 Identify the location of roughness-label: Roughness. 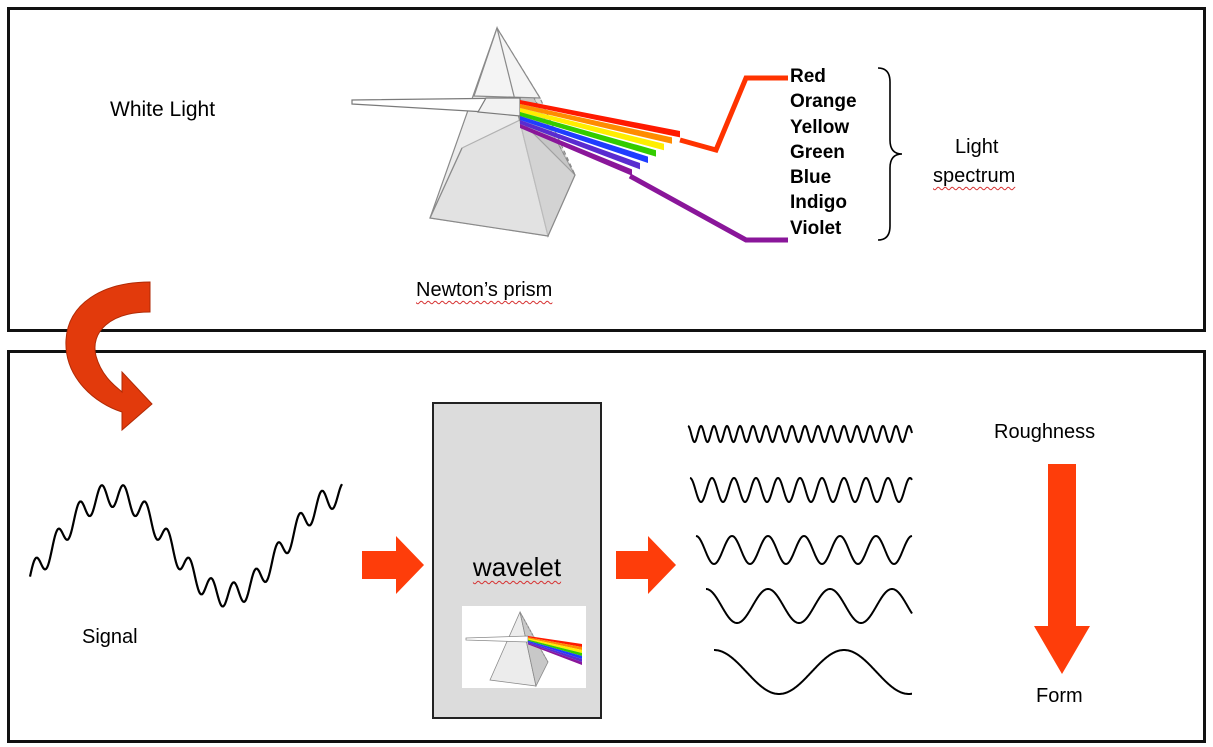
(1045, 432).